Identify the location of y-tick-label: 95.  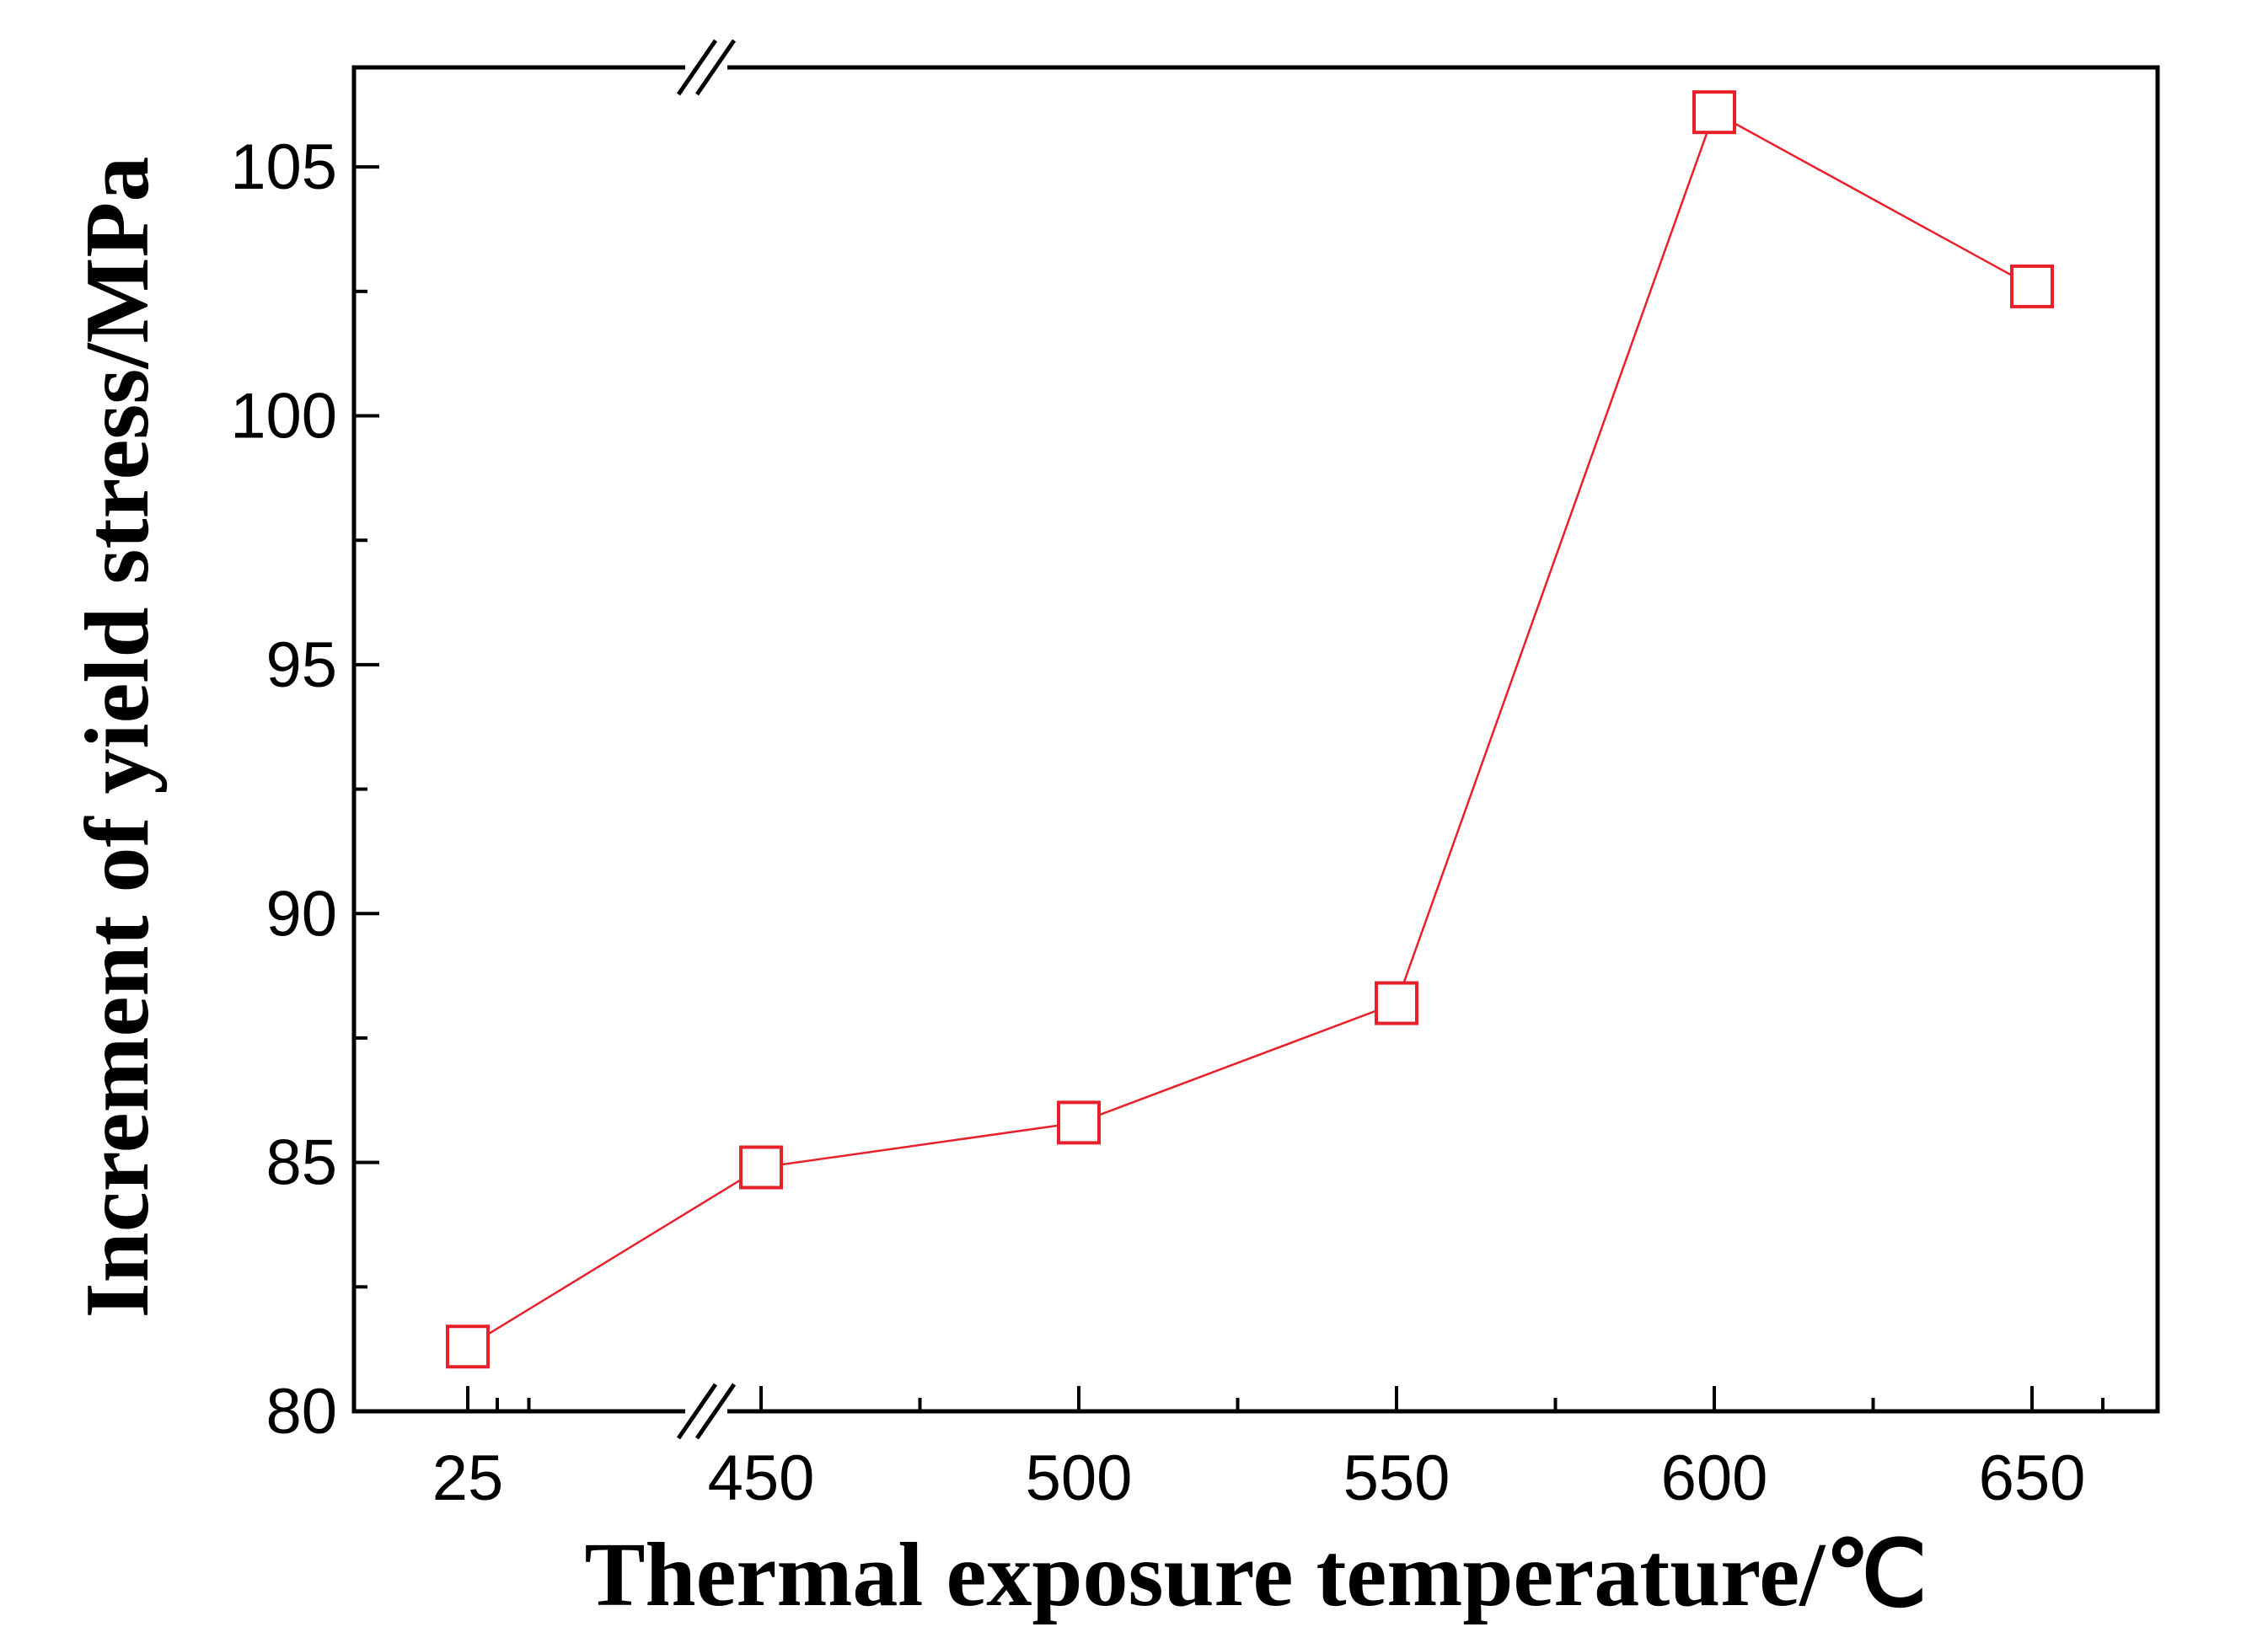
(301, 665).